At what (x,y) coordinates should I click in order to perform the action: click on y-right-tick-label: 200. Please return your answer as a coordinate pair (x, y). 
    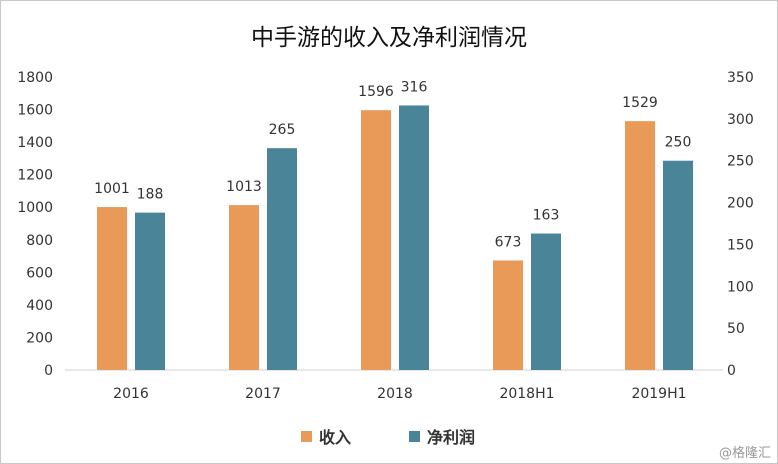
    Looking at the image, I should click on (740, 204).